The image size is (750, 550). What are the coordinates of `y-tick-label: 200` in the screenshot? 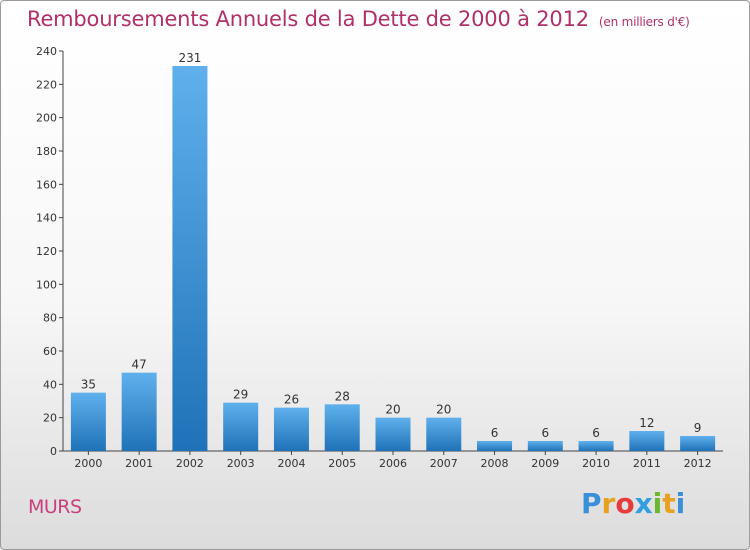 It's located at (46, 118).